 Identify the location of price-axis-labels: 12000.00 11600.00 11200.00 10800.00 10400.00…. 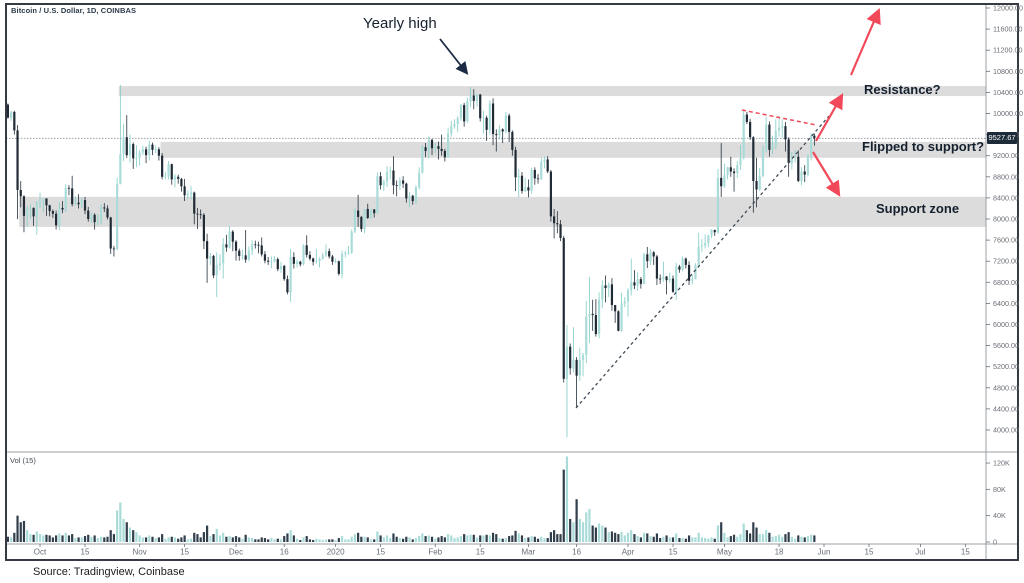
(1004, 219).